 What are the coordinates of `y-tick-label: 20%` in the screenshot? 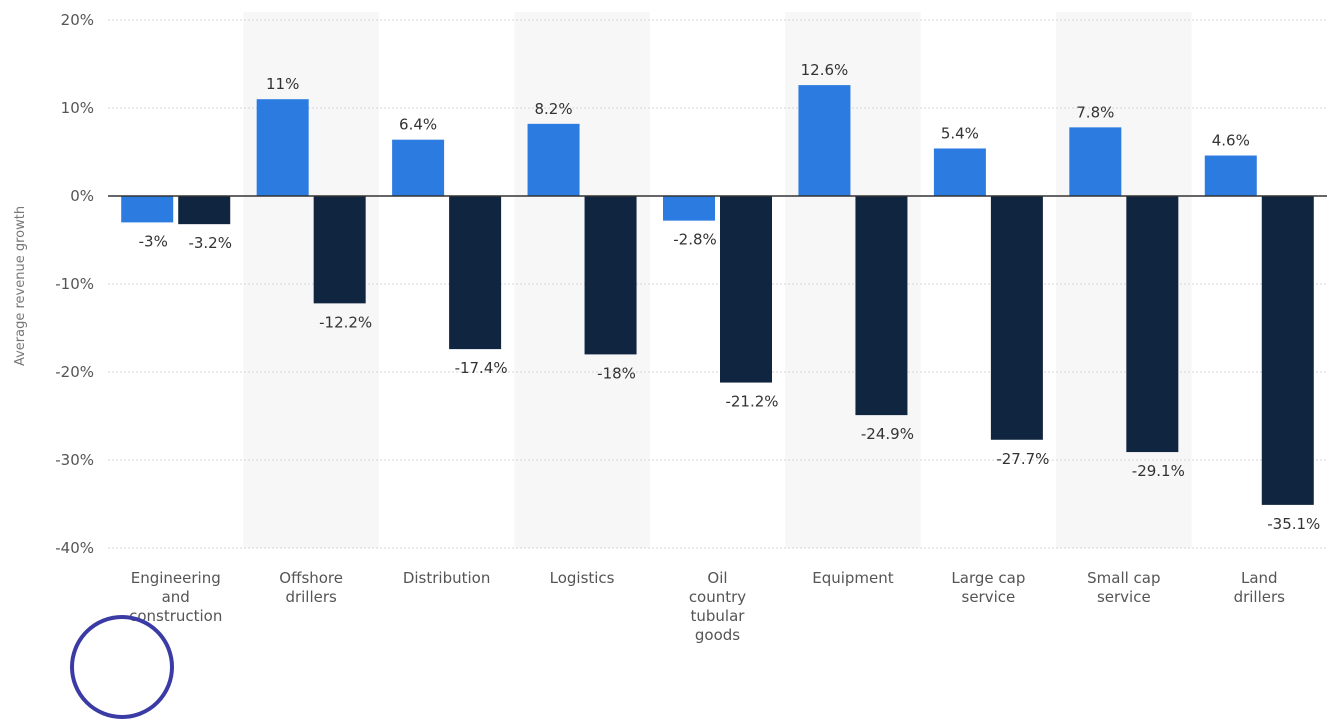 It's located at (77, 20).